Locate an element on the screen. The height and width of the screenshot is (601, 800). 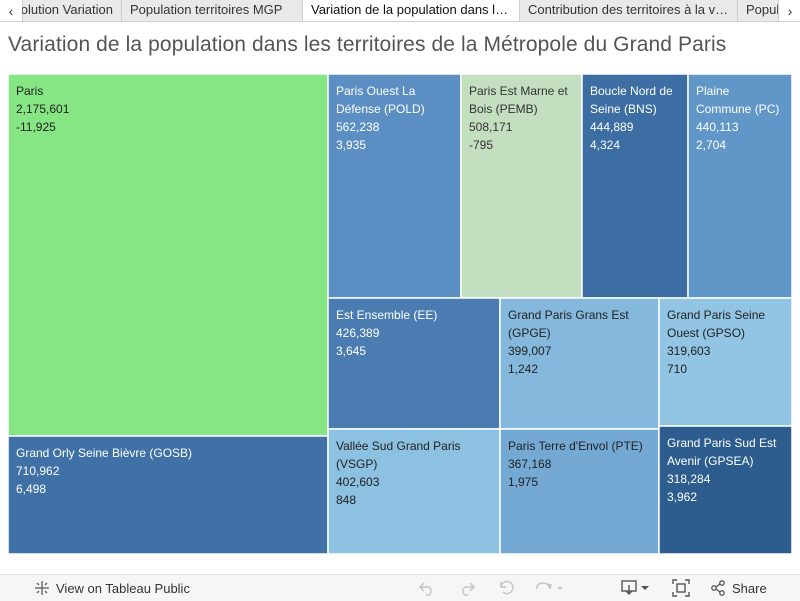
treemap-label-population: 2,175,601 is located at coordinates (43, 109).